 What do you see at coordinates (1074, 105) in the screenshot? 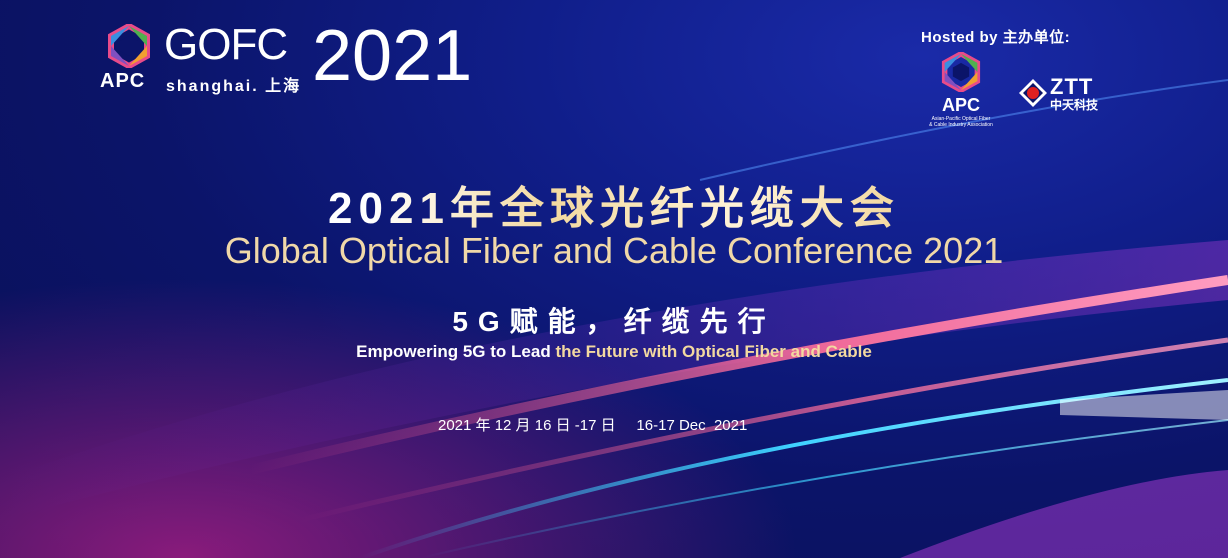
I see `ztt-cn-name: 中天科技` at bounding box center [1074, 105].